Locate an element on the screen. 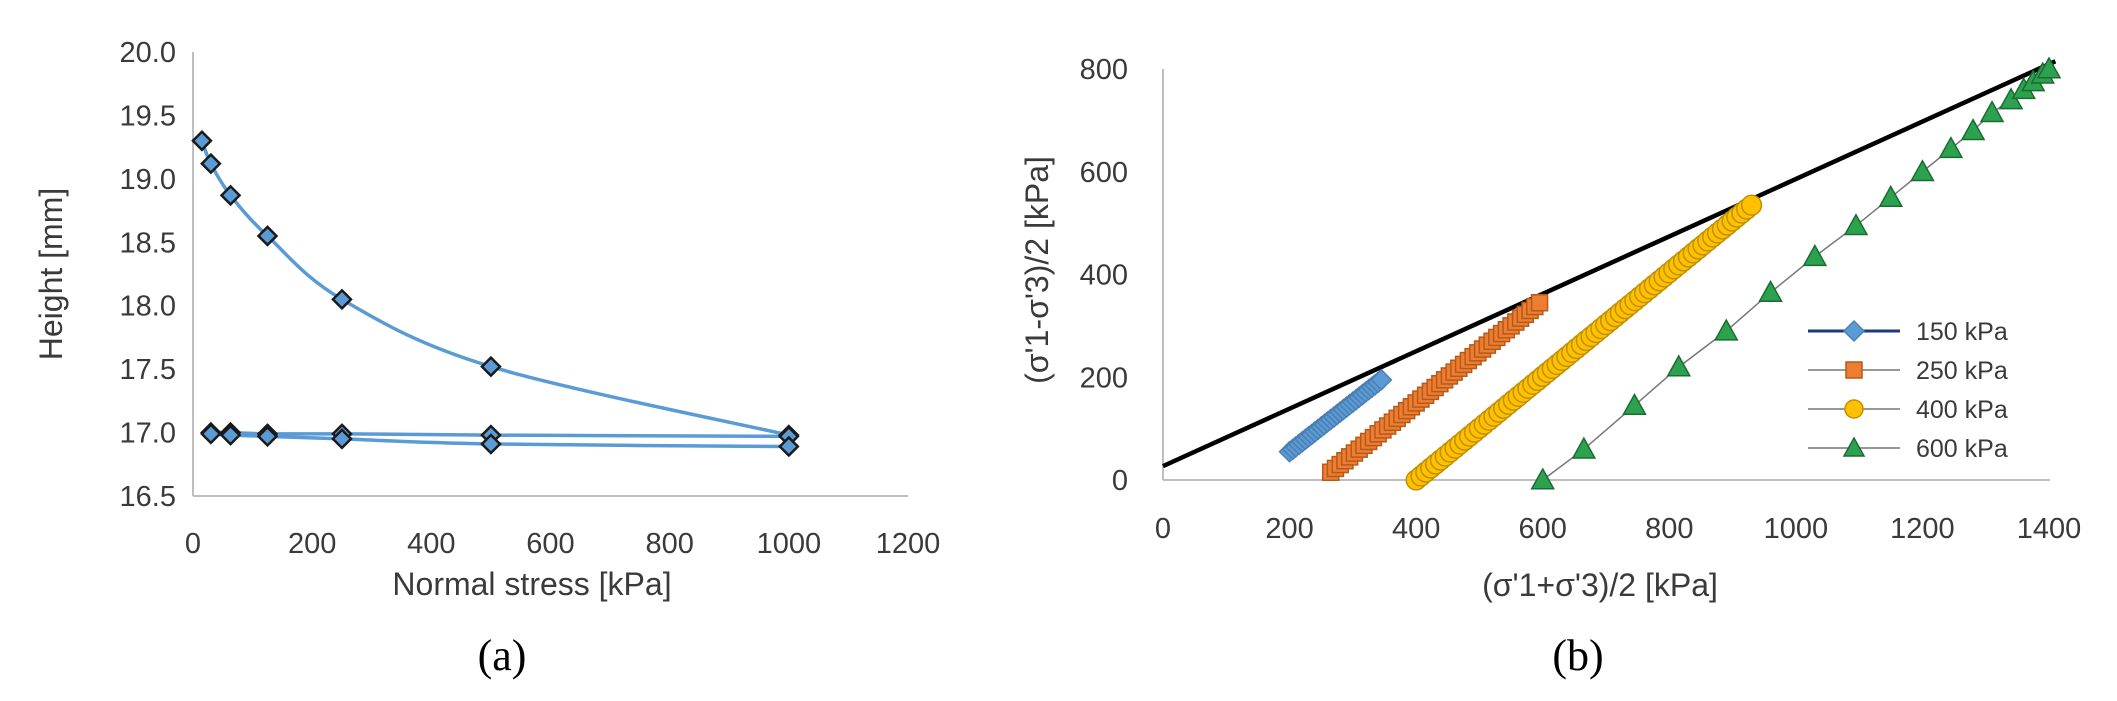  panel-b-x-tick-label: 1200 is located at coordinates (1922, 529).